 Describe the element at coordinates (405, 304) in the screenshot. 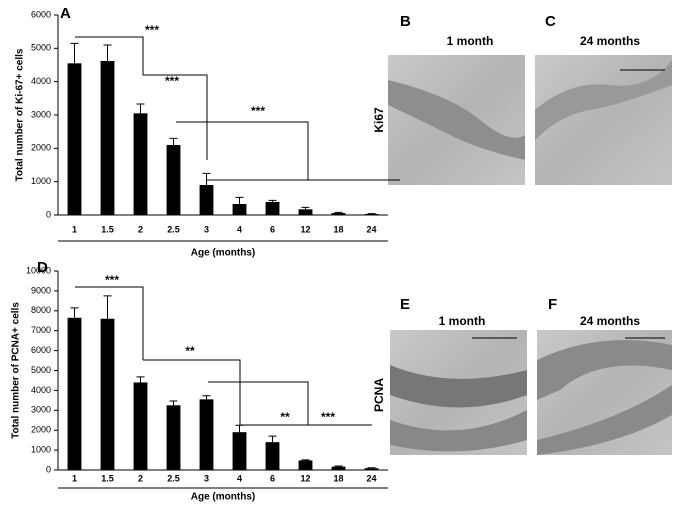

I see `panel-label: E` at that location.